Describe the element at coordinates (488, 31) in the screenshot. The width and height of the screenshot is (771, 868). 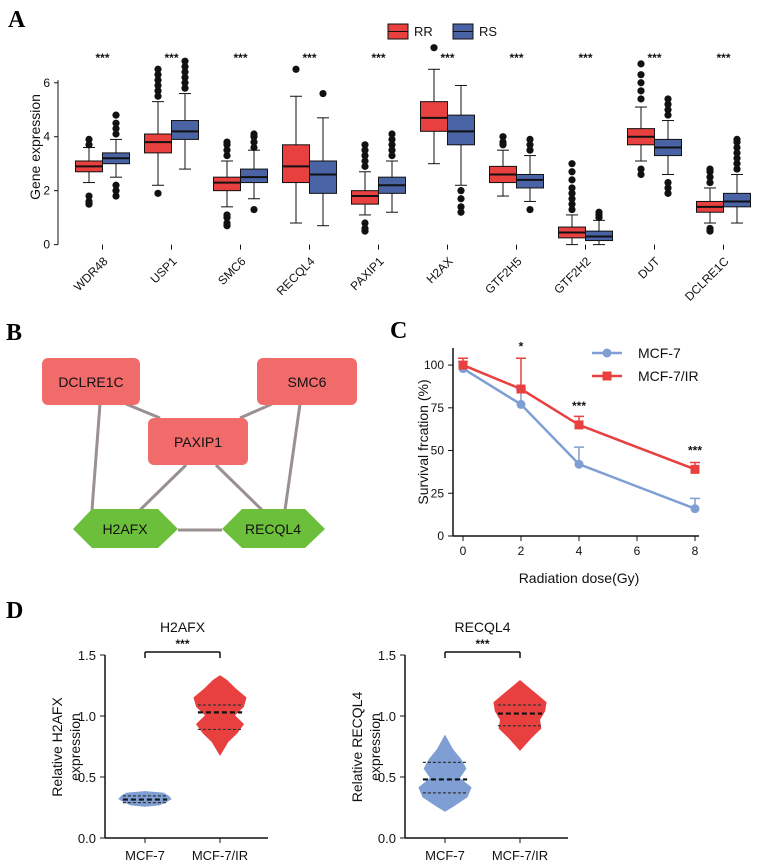
I see `legend-label-rs: RS` at that location.